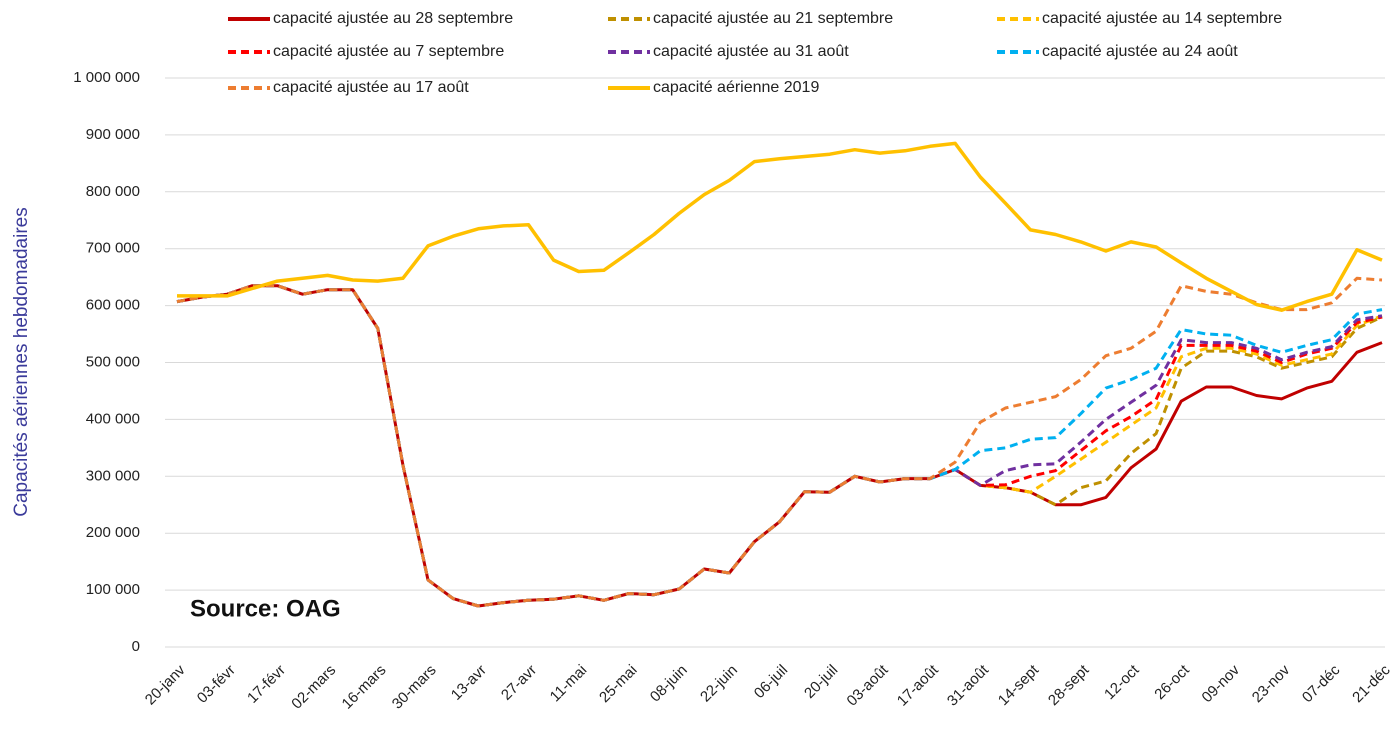  Describe the element at coordinates (491, 610) in the screenshot. I see `annotation-background` at that location.